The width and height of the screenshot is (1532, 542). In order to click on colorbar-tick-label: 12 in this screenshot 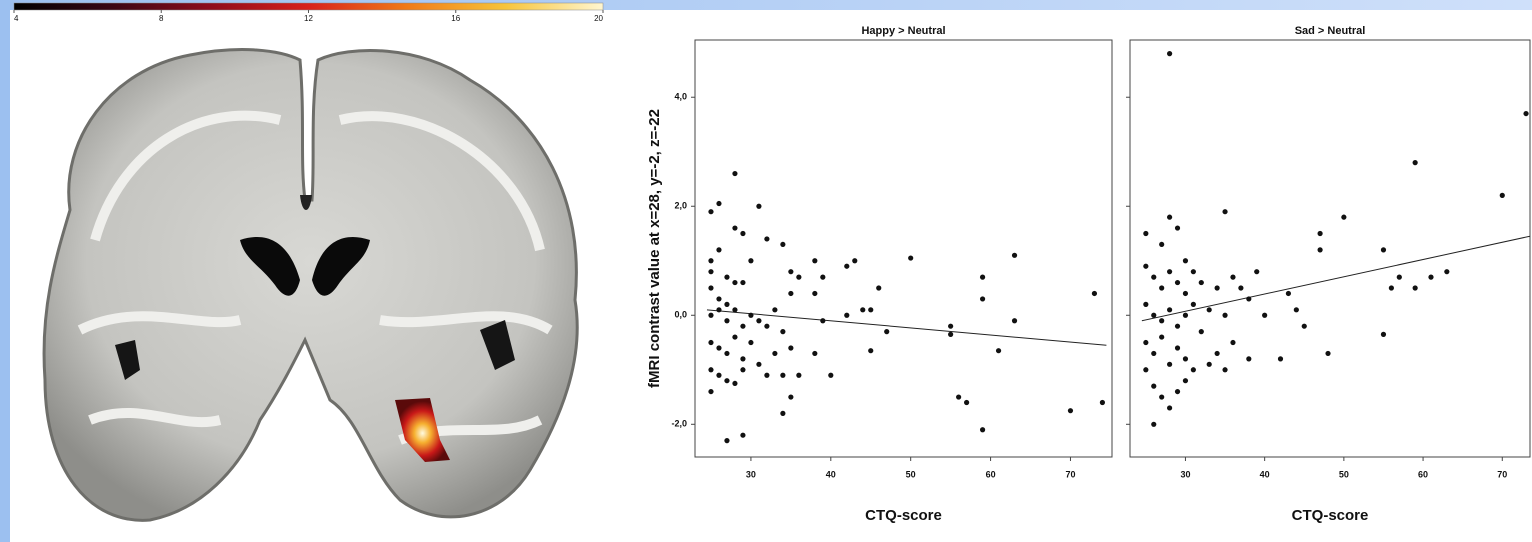, I will do `click(308, 18)`.